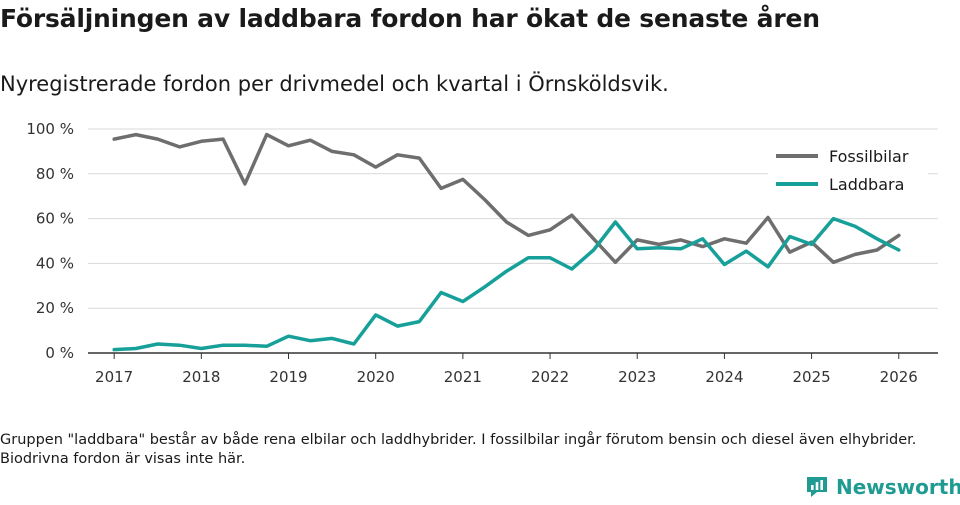 The width and height of the screenshot is (960, 505). I want to click on bar-chart-logo-icon, so click(817, 487).